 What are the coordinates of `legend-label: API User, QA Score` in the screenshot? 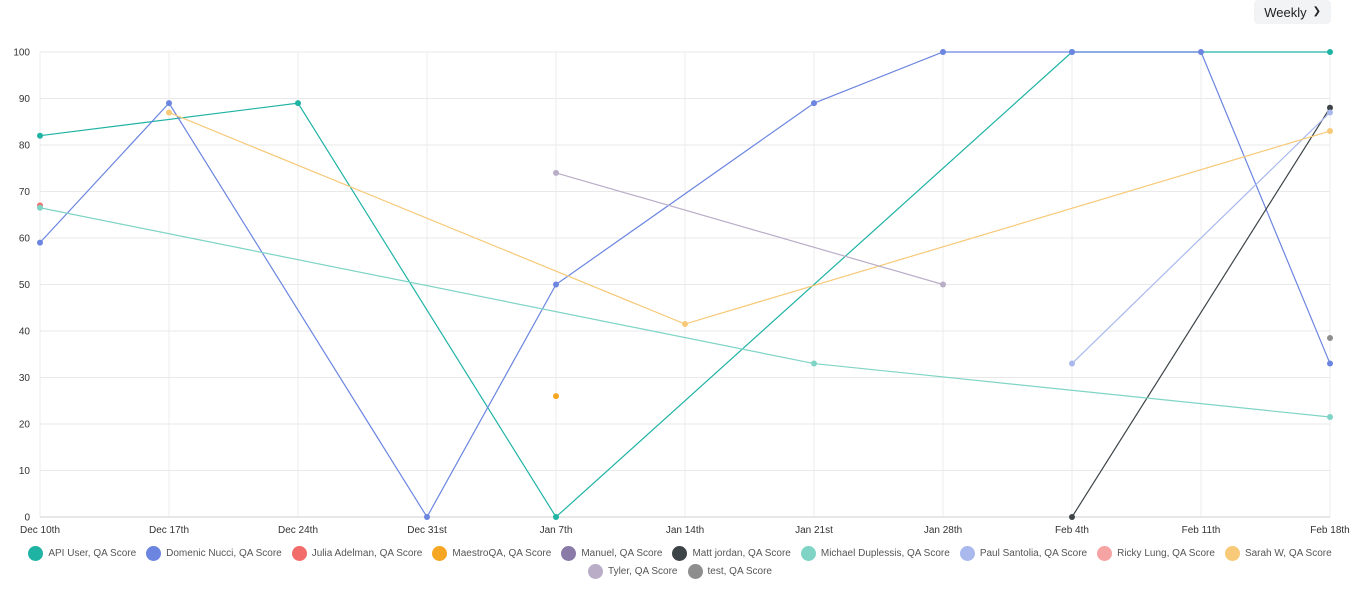 It's located at (92, 553).